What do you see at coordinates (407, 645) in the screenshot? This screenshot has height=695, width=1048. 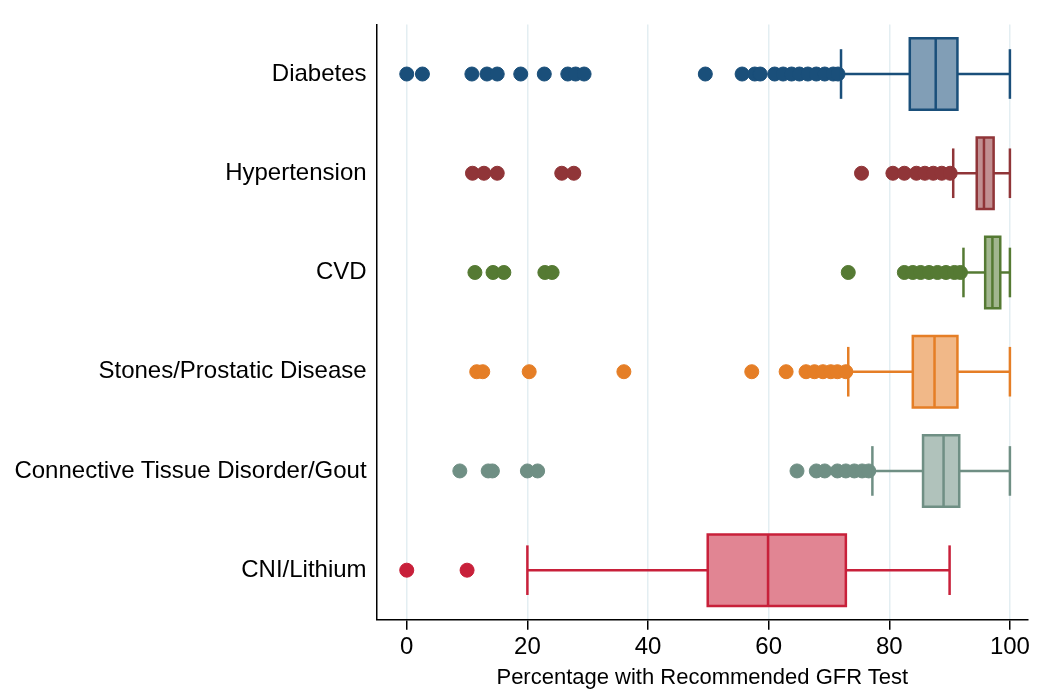 I see `x-tick-label: 0` at bounding box center [407, 645].